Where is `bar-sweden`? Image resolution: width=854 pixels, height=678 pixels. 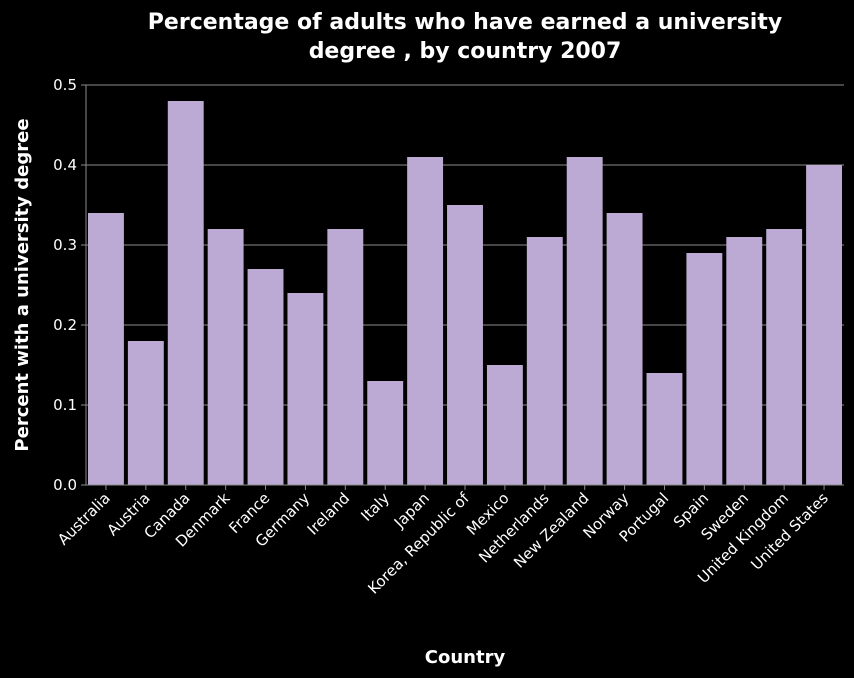 bar-sweden is located at coordinates (744, 361).